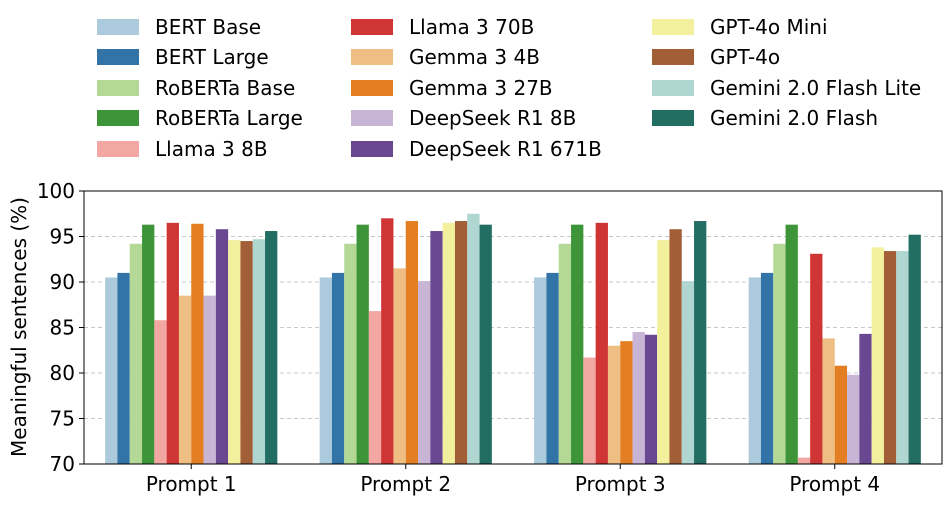  What do you see at coordinates (229, 118) in the screenshot?
I see `legend-label-roberta-large: RoBERTa Large` at bounding box center [229, 118].